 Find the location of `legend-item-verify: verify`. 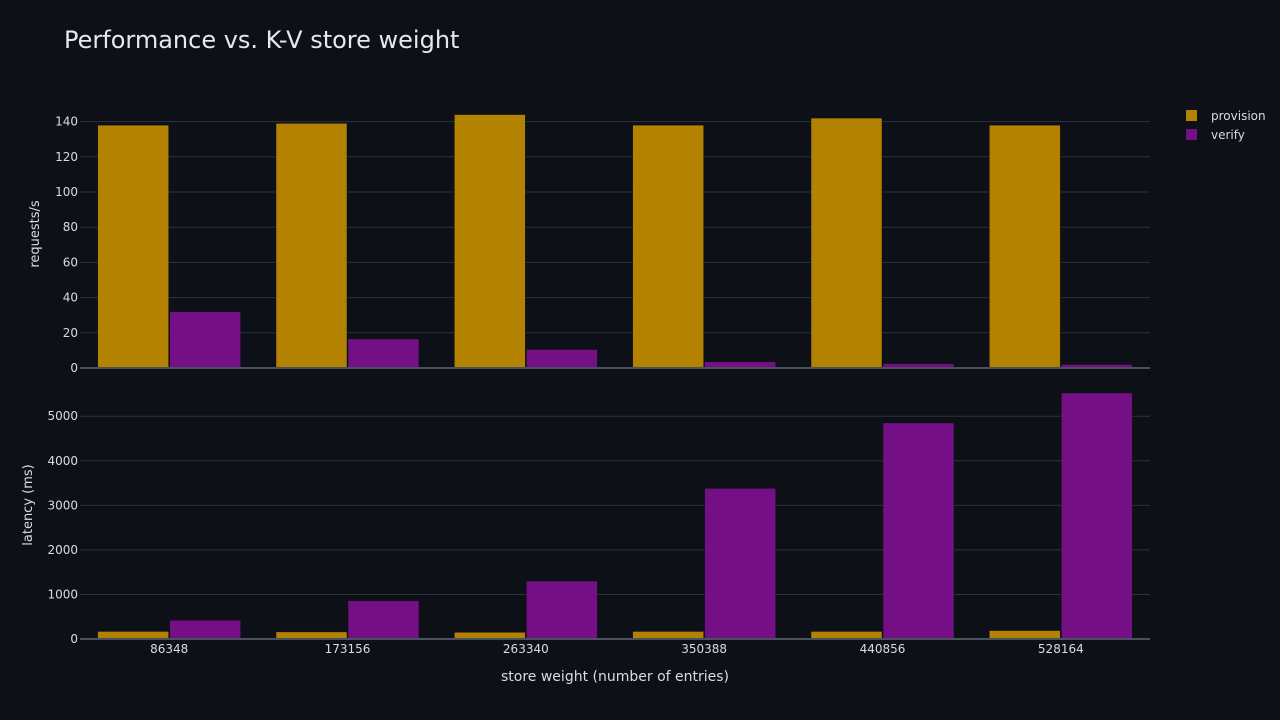

legend-item-verify: verify is located at coordinates (1223, 134).